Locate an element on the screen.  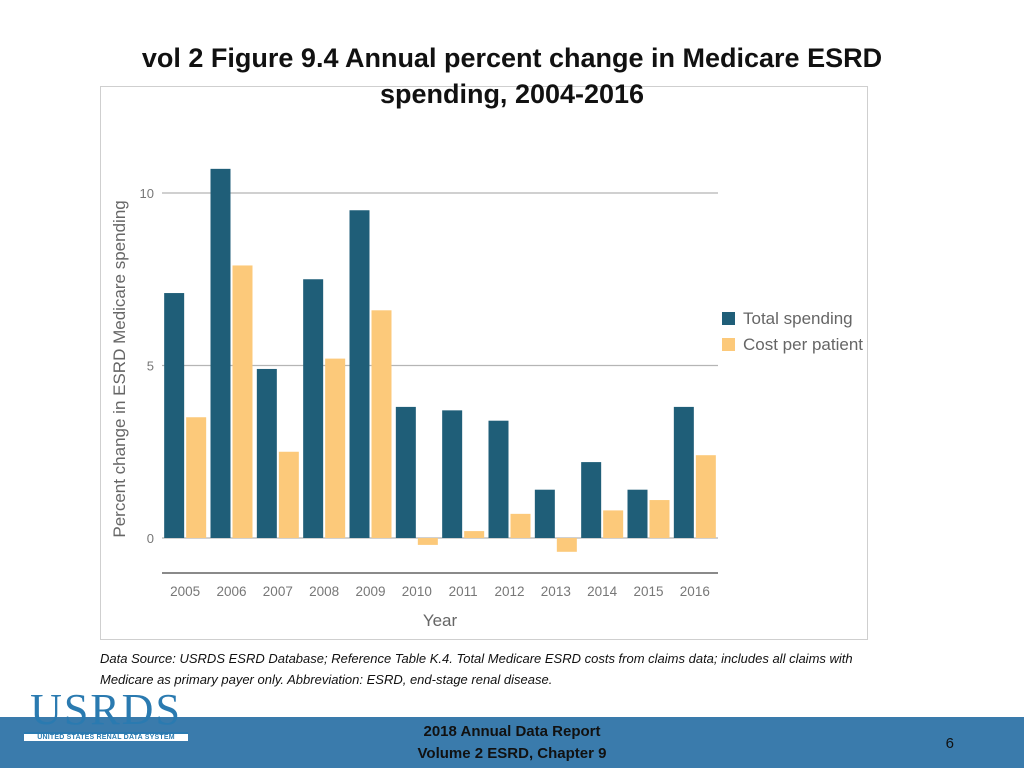
x-tick-label: 2005 is located at coordinates (185, 591).